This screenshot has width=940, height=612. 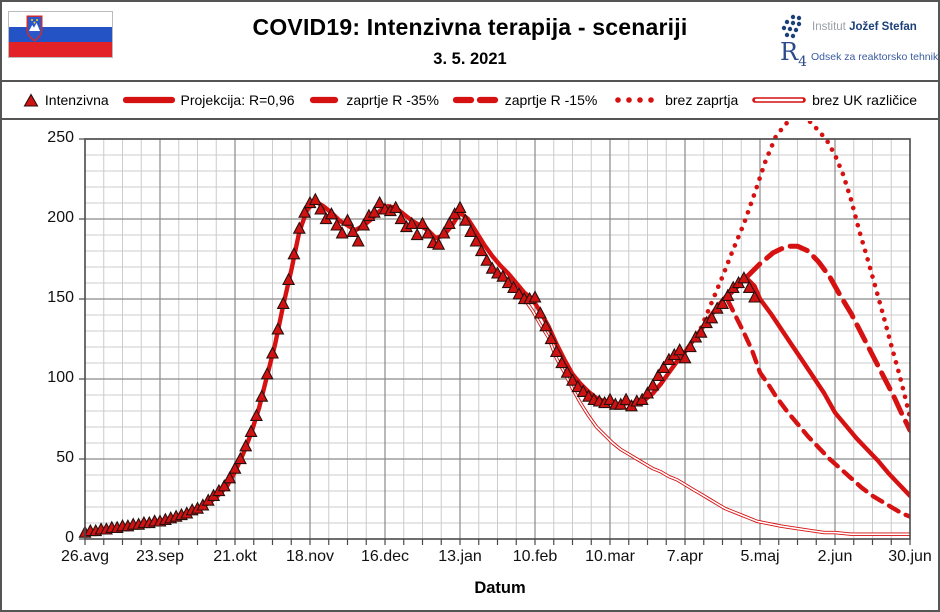 What do you see at coordinates (470, 27) in the screenshot?
I see `page-title: COVID19: Intenzivna terapija - scenariji` at bounding box center [470, 27].